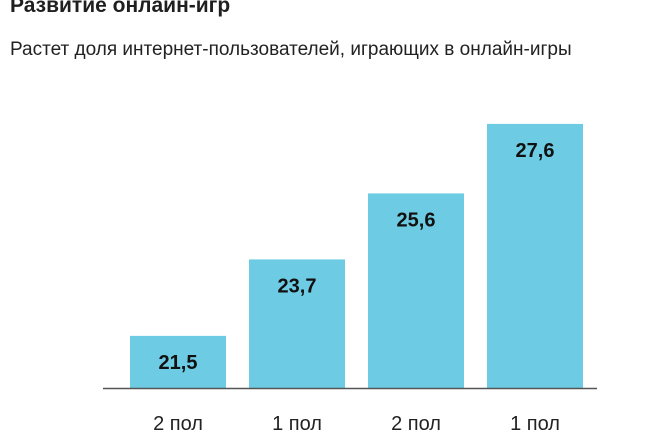 The image size is (659, 431). Describe the element at coordinates (120, 8) in the screenshot. I see `chart-title: Развитие онлайн-игр` at that location.